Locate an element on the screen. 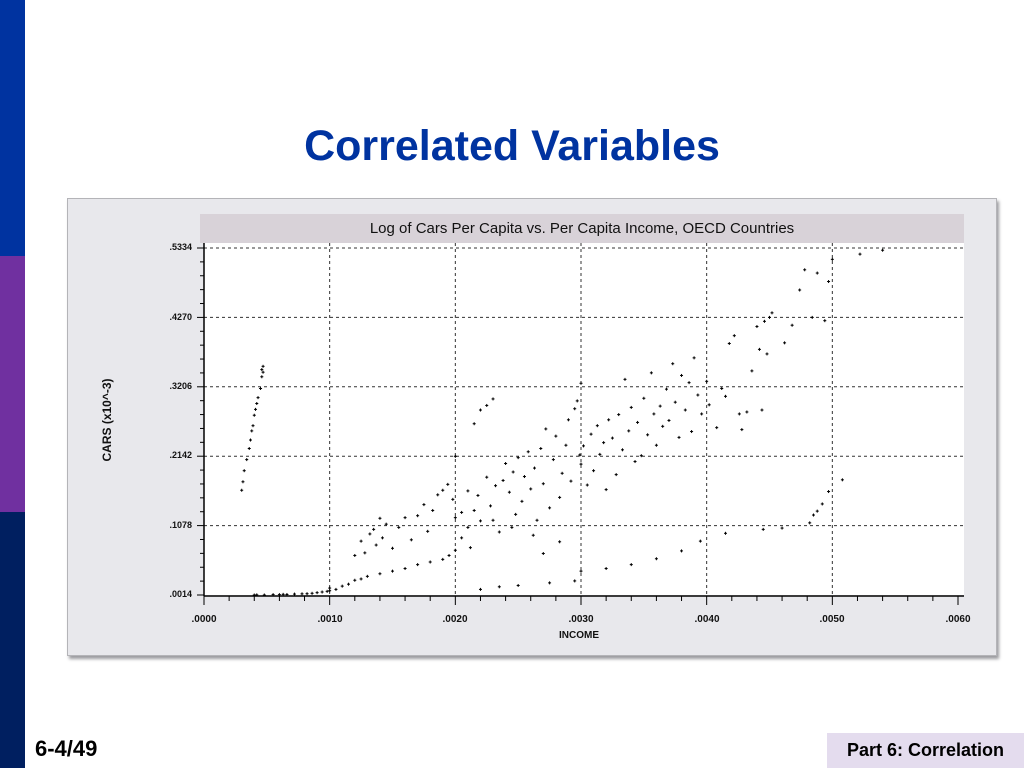 This screenshot has height=768, width=1024. x-axis-label: INCOME is located at coordinates (579, 635).